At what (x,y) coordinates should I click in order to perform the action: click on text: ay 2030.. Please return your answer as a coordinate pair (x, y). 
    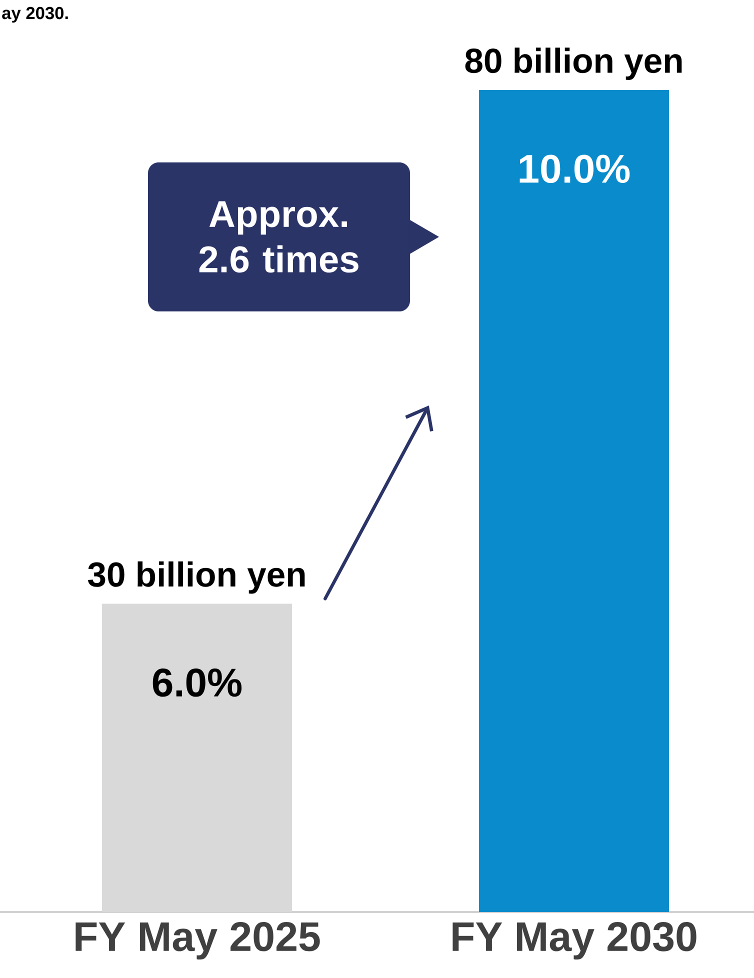
    Looking at the image, I should click on (35, 14).